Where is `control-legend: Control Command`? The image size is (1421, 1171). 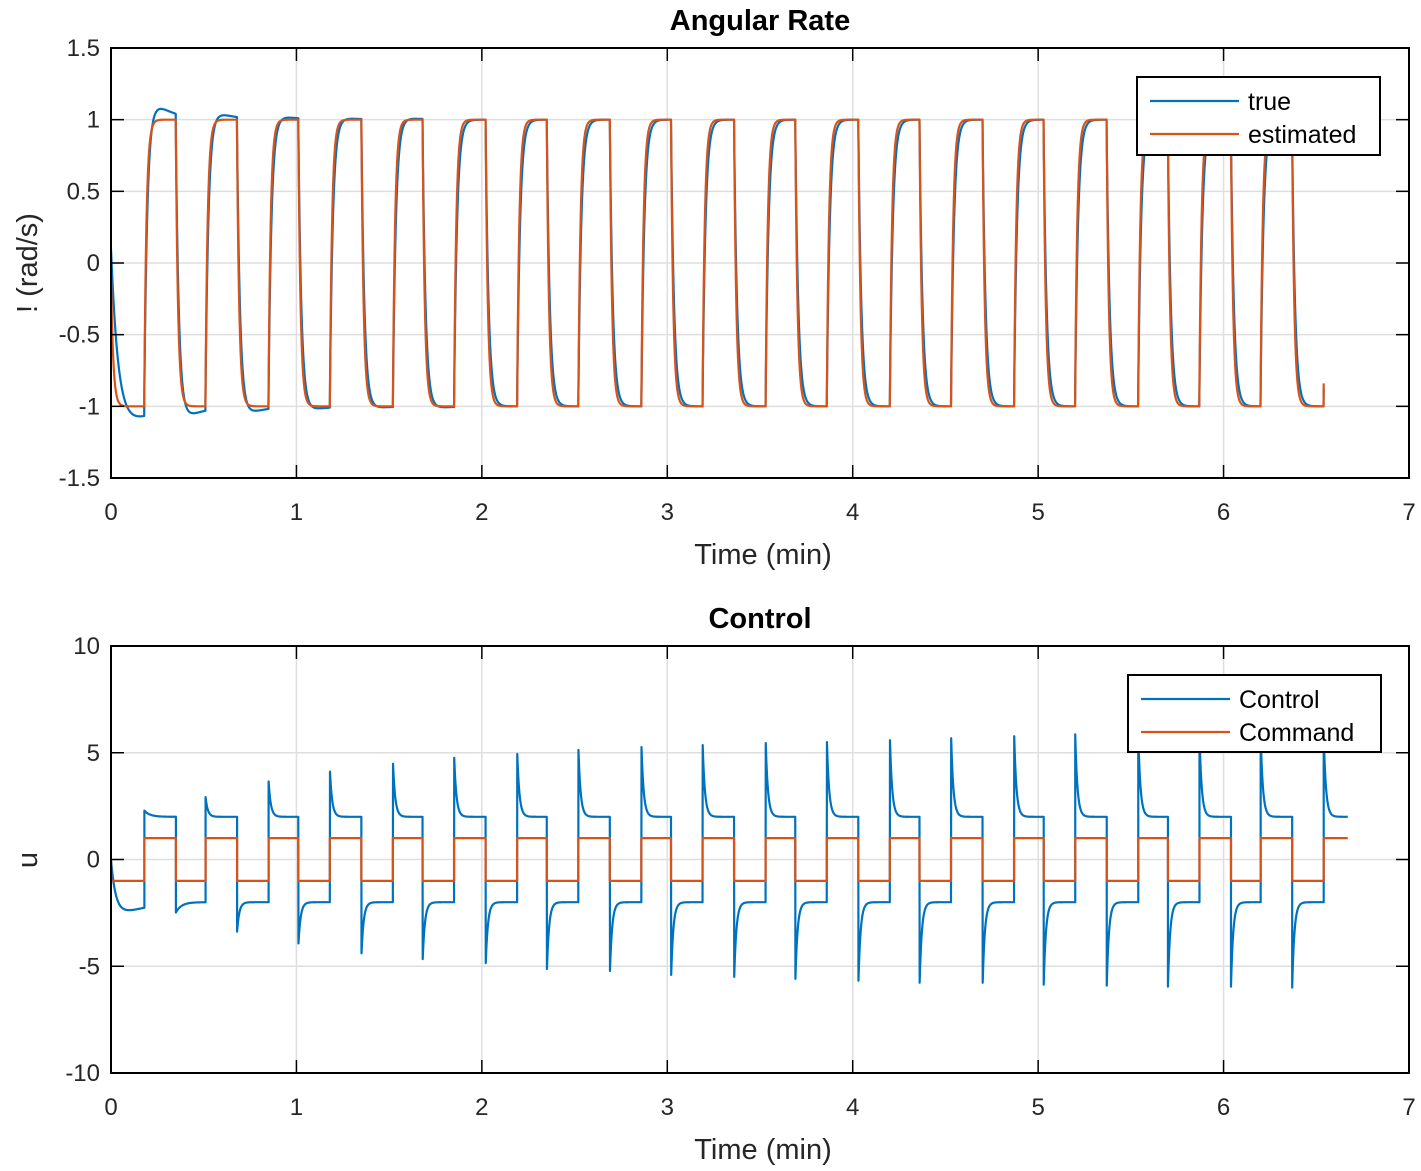 control-legend: Control Command is located at coordinates (1254, 713).